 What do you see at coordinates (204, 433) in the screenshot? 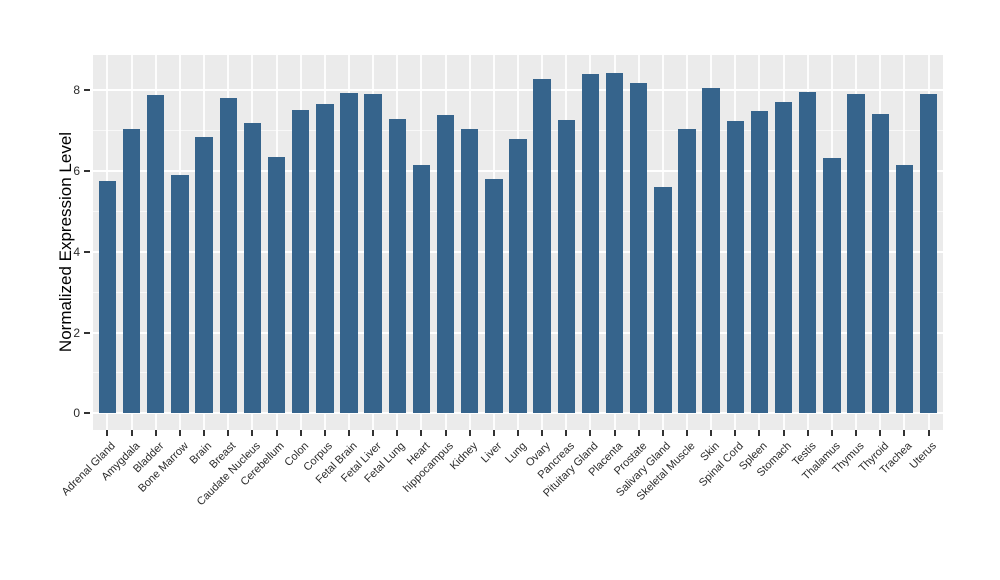
I see `x-tick-mark-brain` at bounding box center [204, 433].